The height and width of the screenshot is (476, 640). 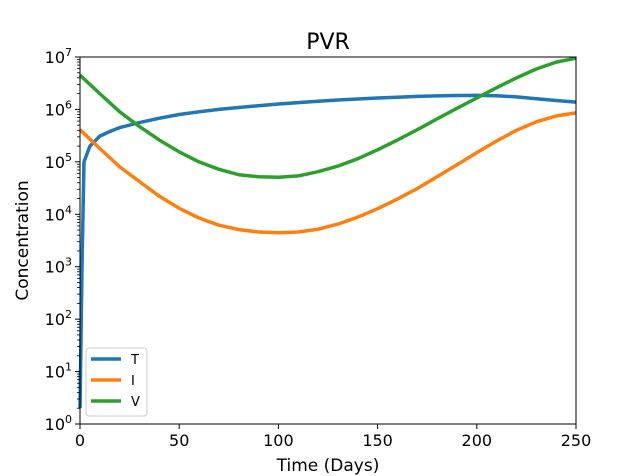 I want to click on x-tick-label: 0, so click(x=80, y=440).